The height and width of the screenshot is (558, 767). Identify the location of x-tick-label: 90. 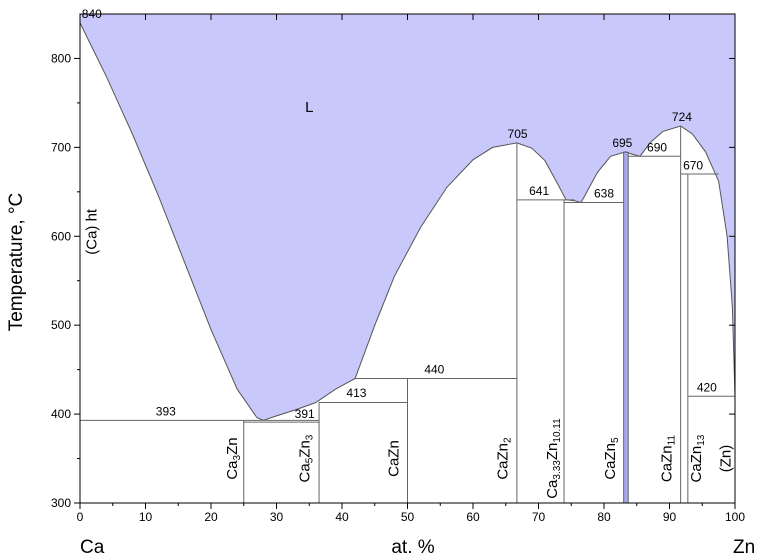
(670, 517).